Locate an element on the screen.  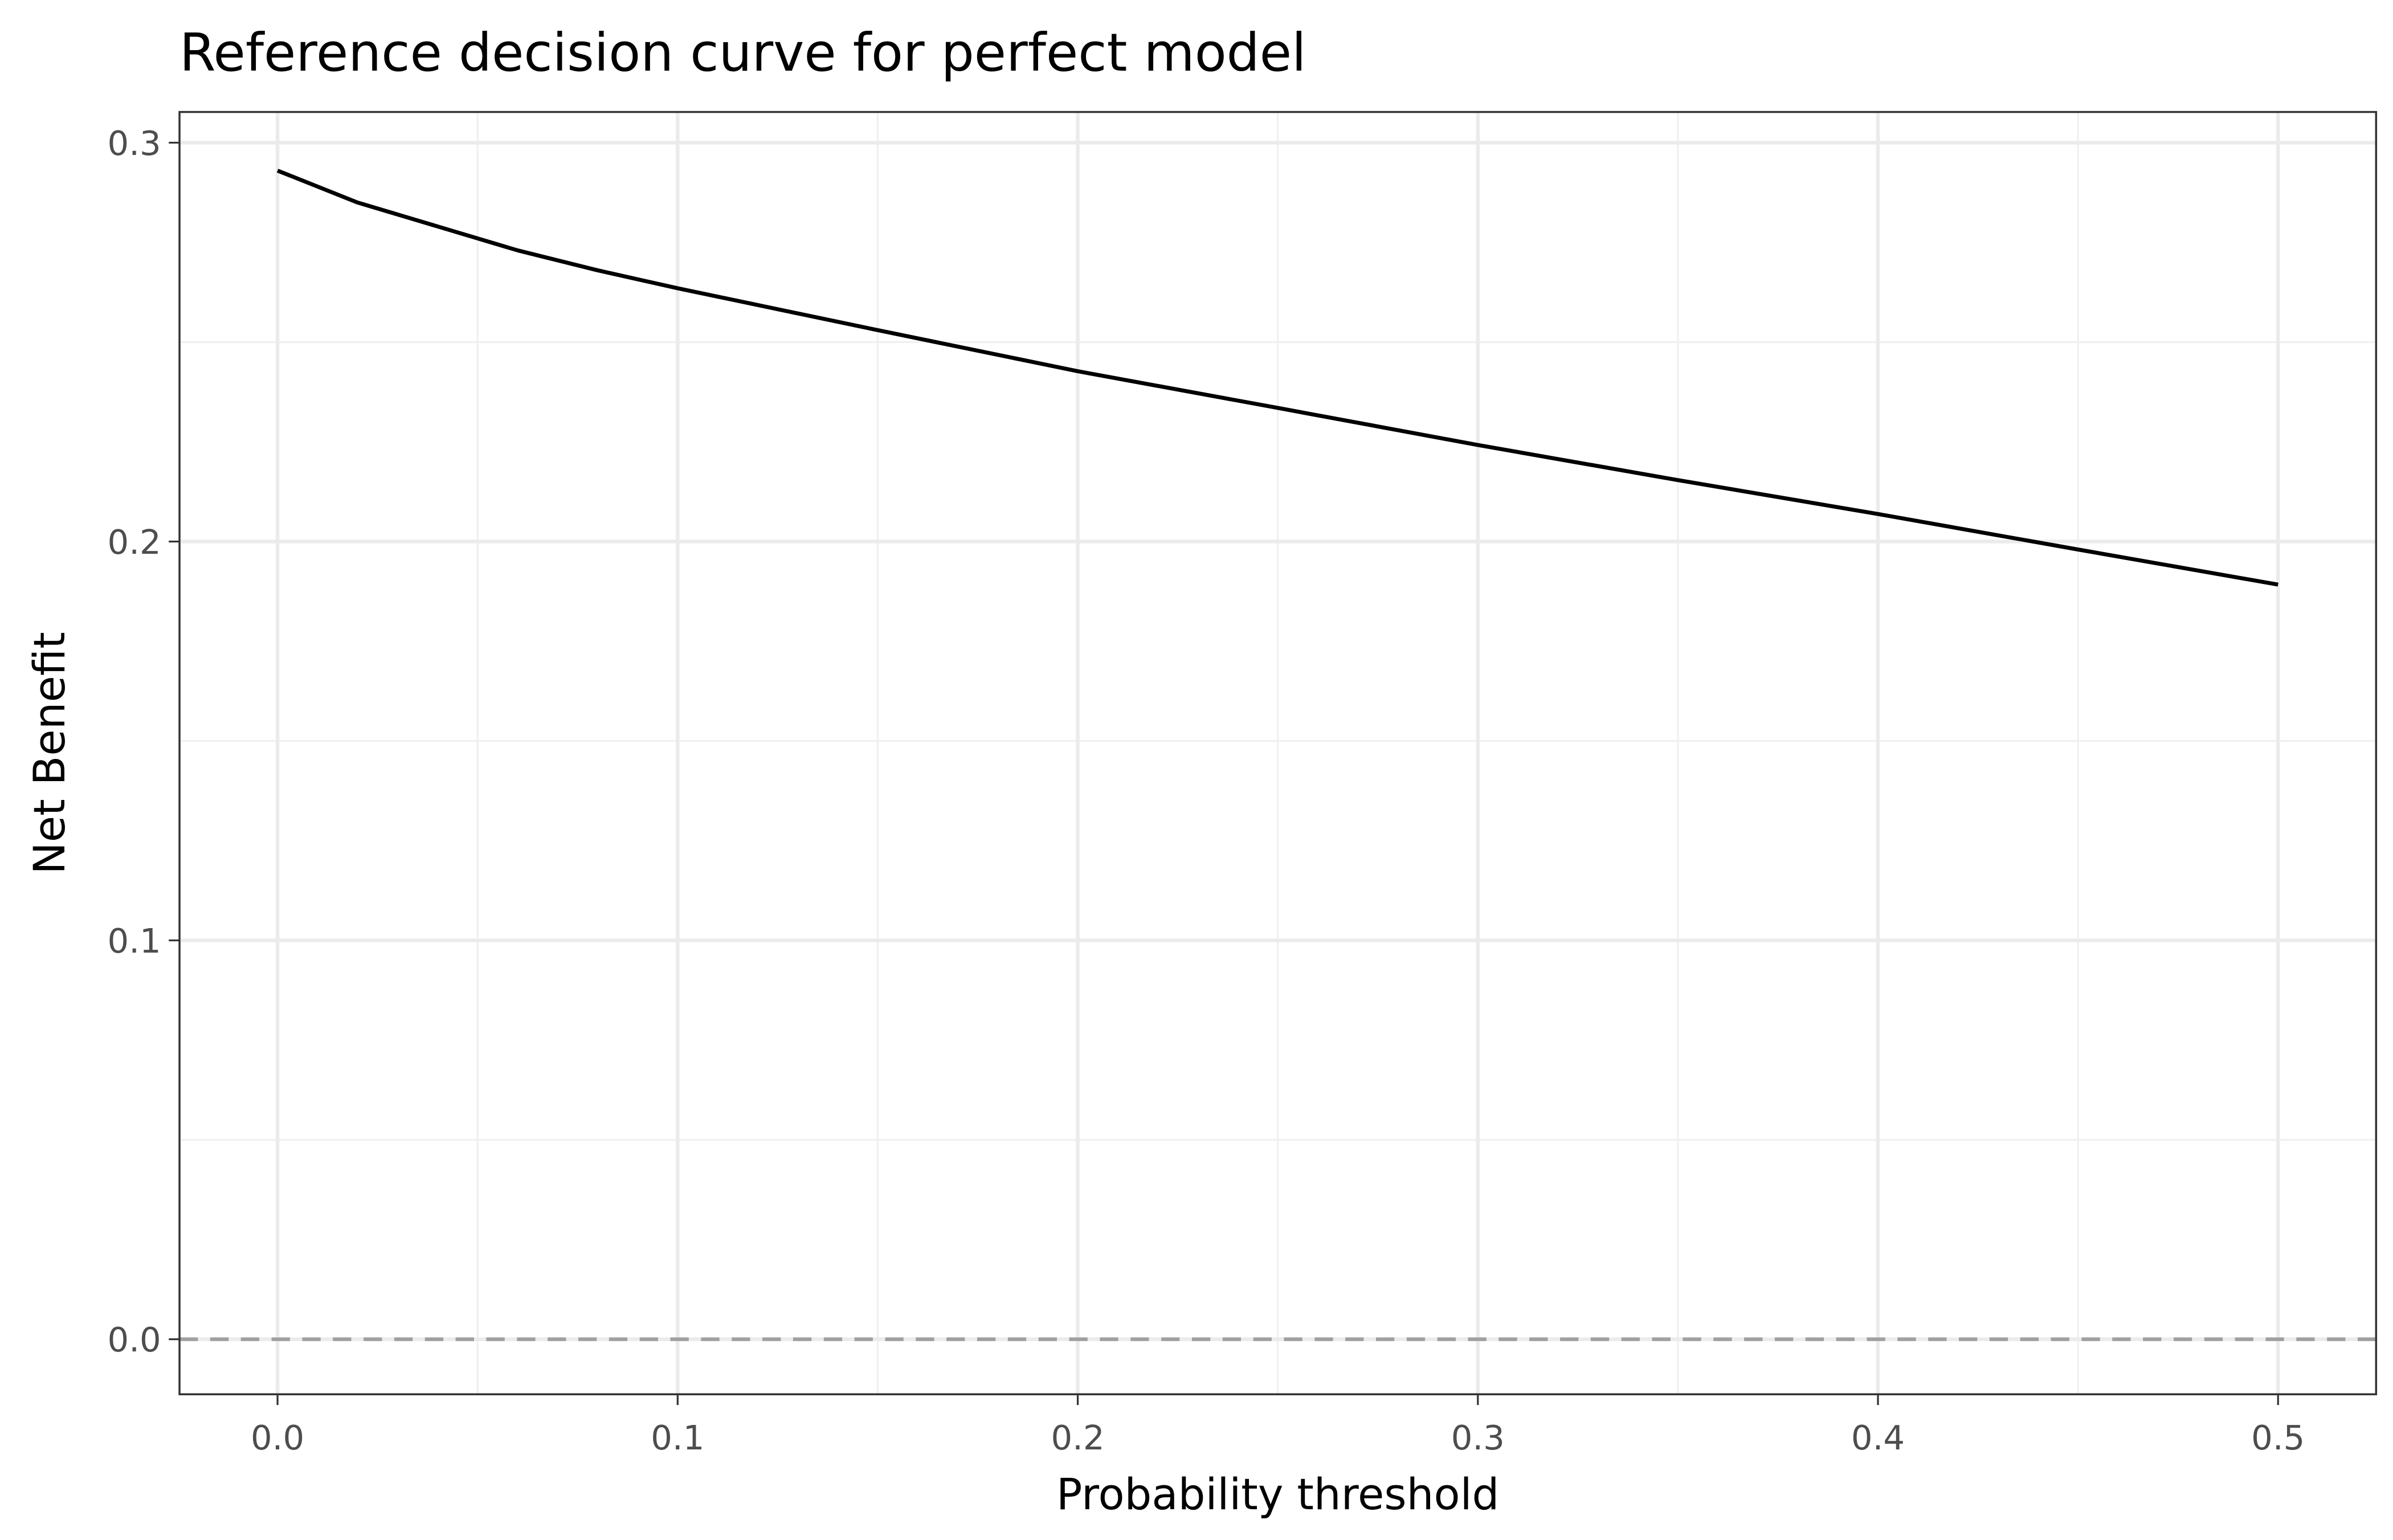
x-tick-label: 0.3 is located at coordinates (1478, 1437).